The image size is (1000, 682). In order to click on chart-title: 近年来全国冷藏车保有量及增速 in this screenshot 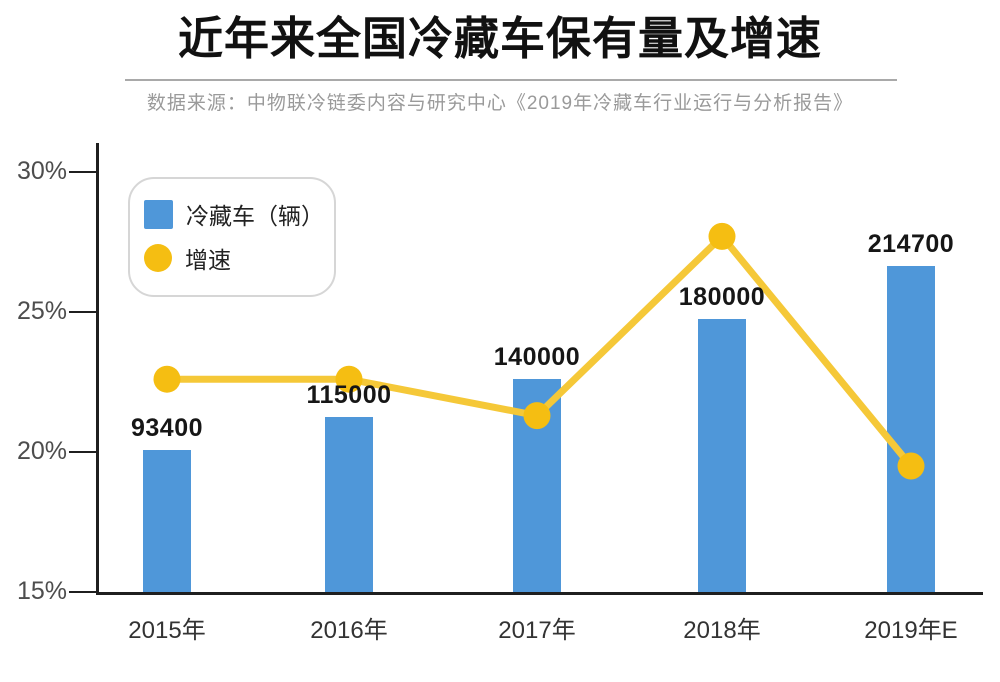, I will do `click(499, 38)`.